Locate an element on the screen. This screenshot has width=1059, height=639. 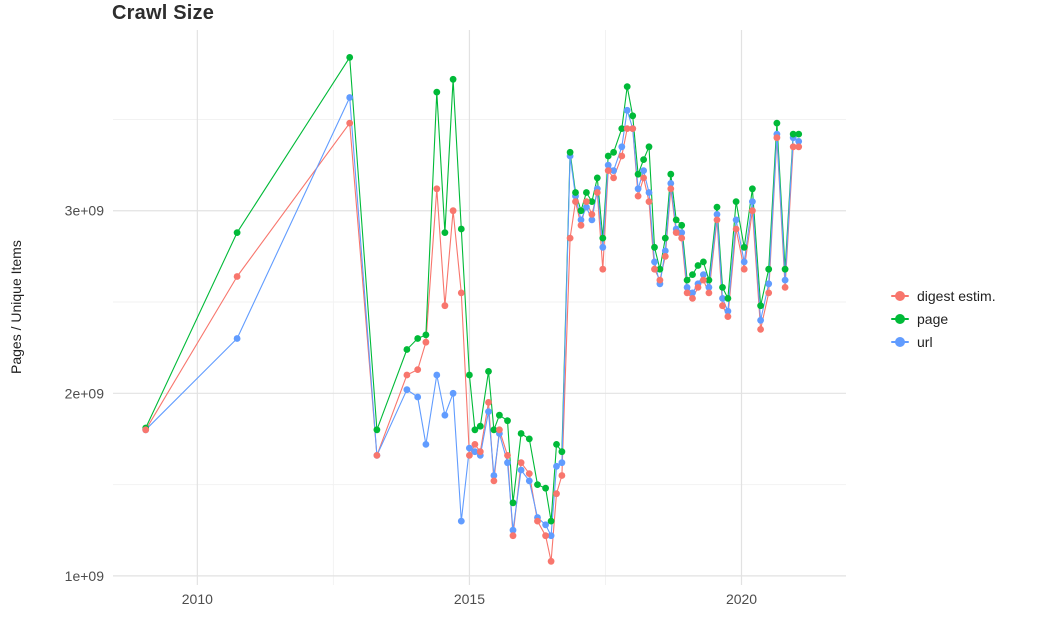
legend-label: page is located at coordinates (933, 319).